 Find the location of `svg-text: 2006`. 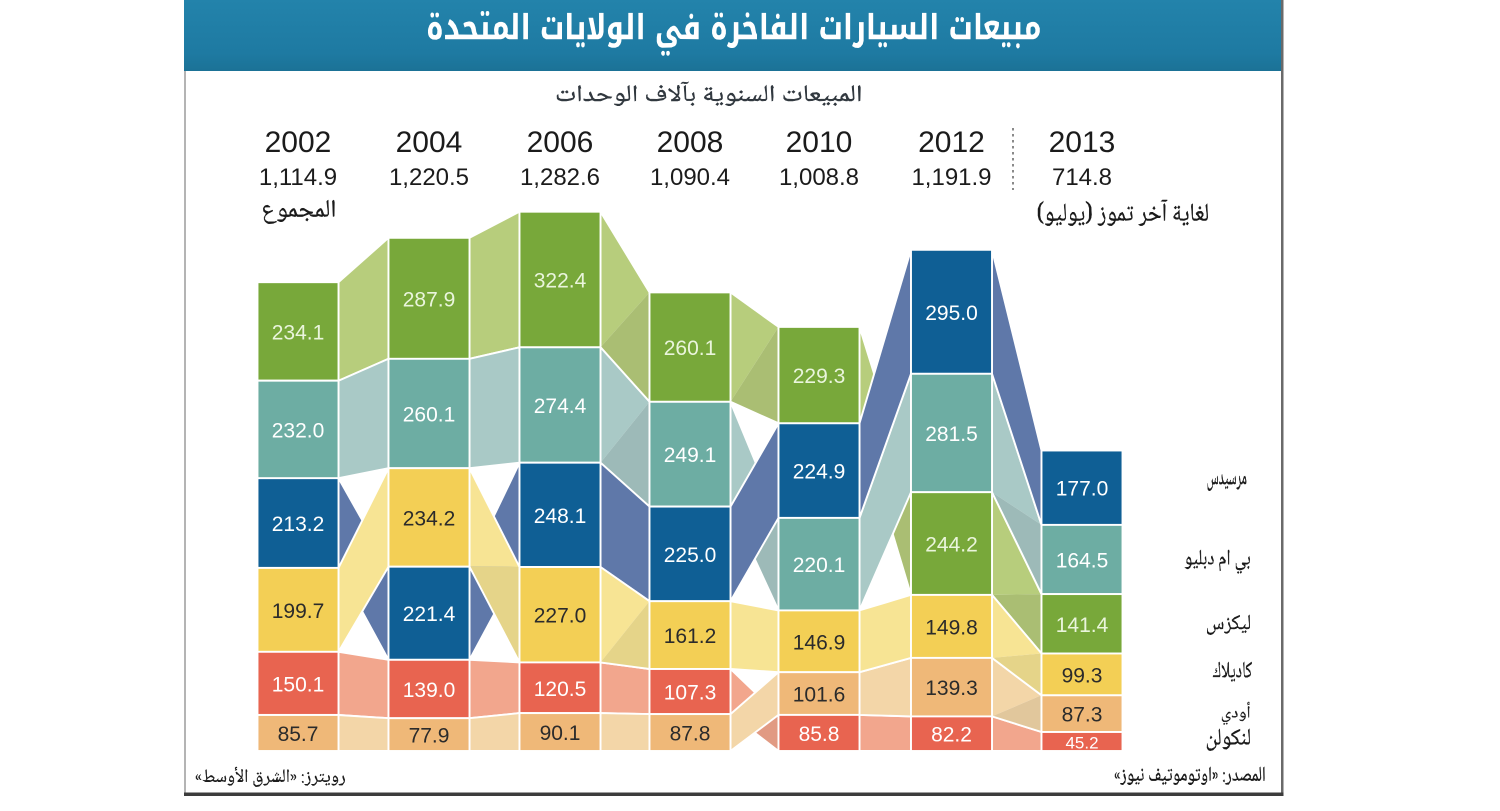

svg-text: 2006 is located at coordinates (560, 142).